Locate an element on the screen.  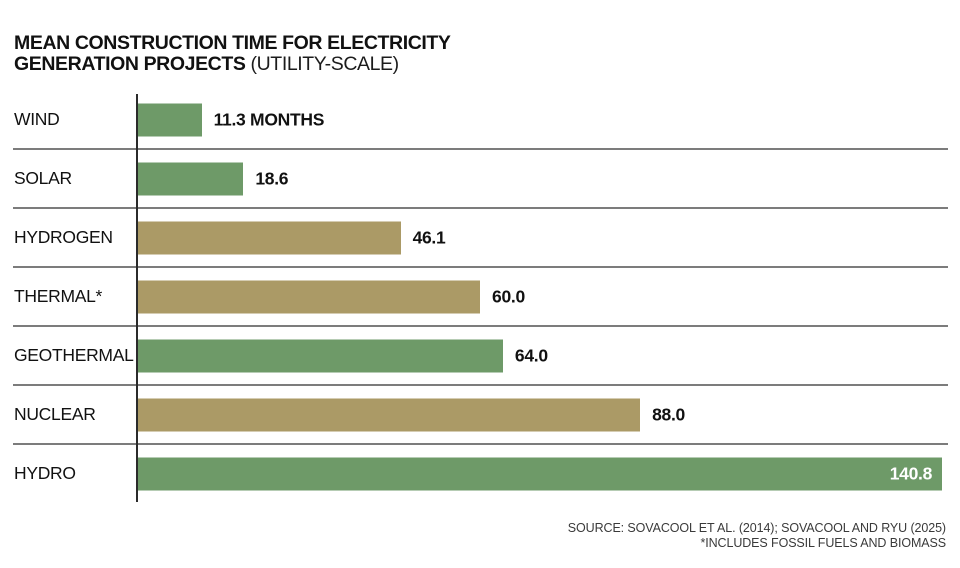
row-plot-area: 18.6 is located at coordinates (542, 178).